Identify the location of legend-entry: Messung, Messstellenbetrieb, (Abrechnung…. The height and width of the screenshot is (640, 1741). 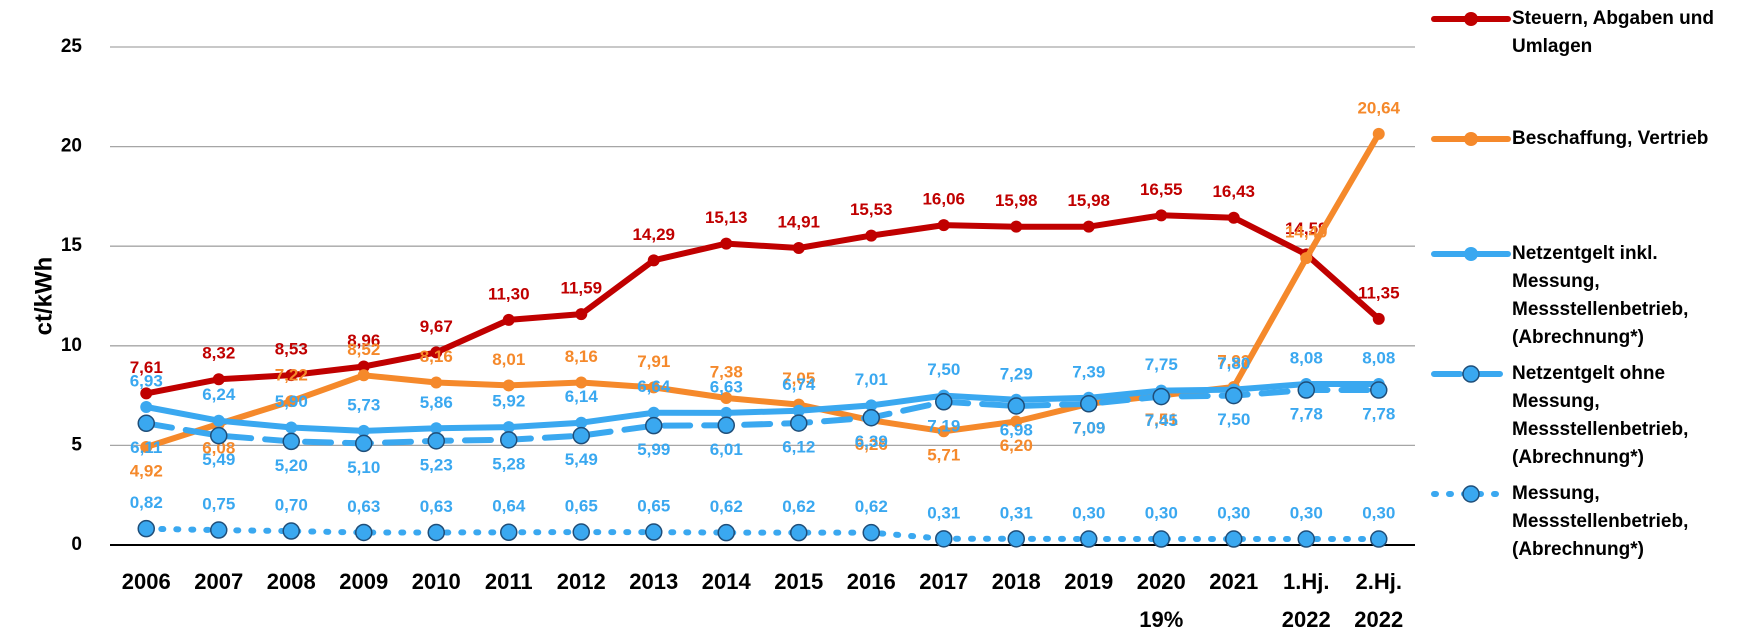
(1578, 522).